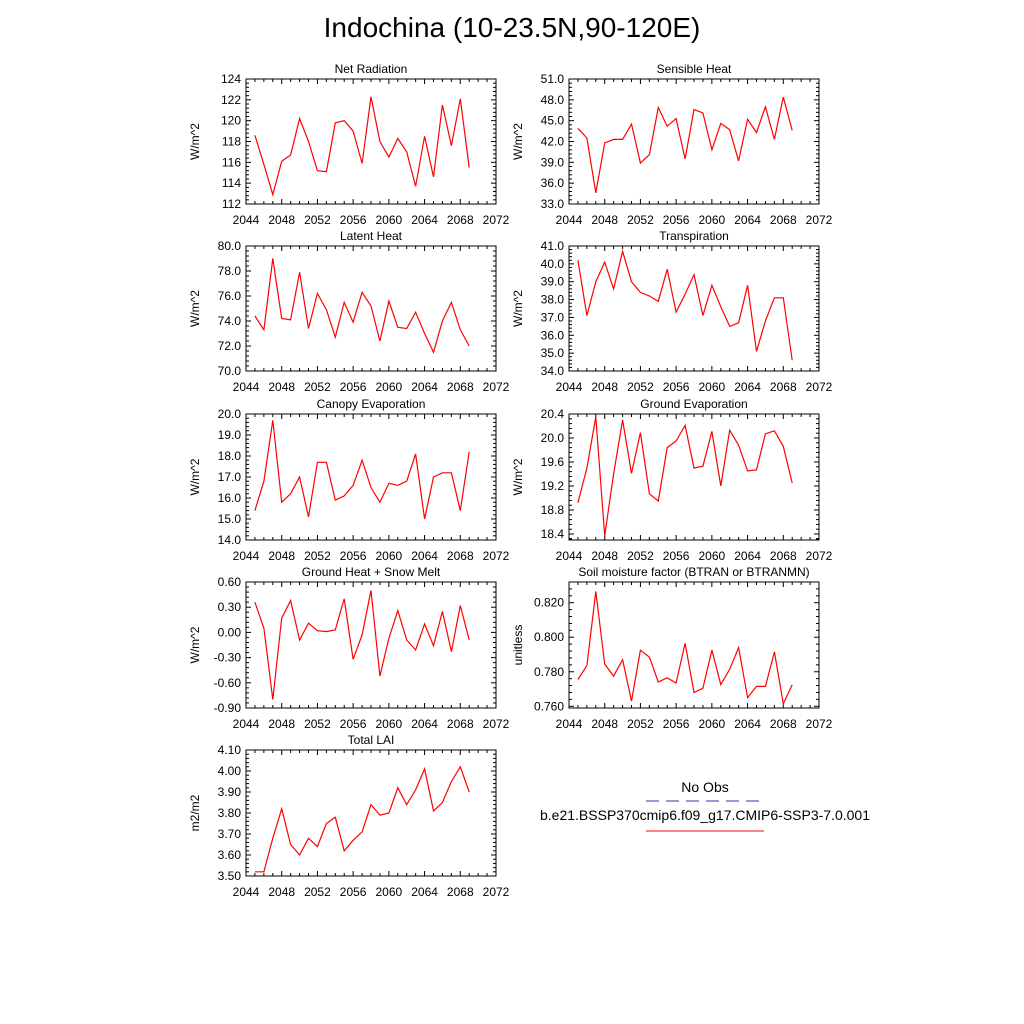  I want to click on panel-total-lai-xtick-label: 2064, so click(424, 892).